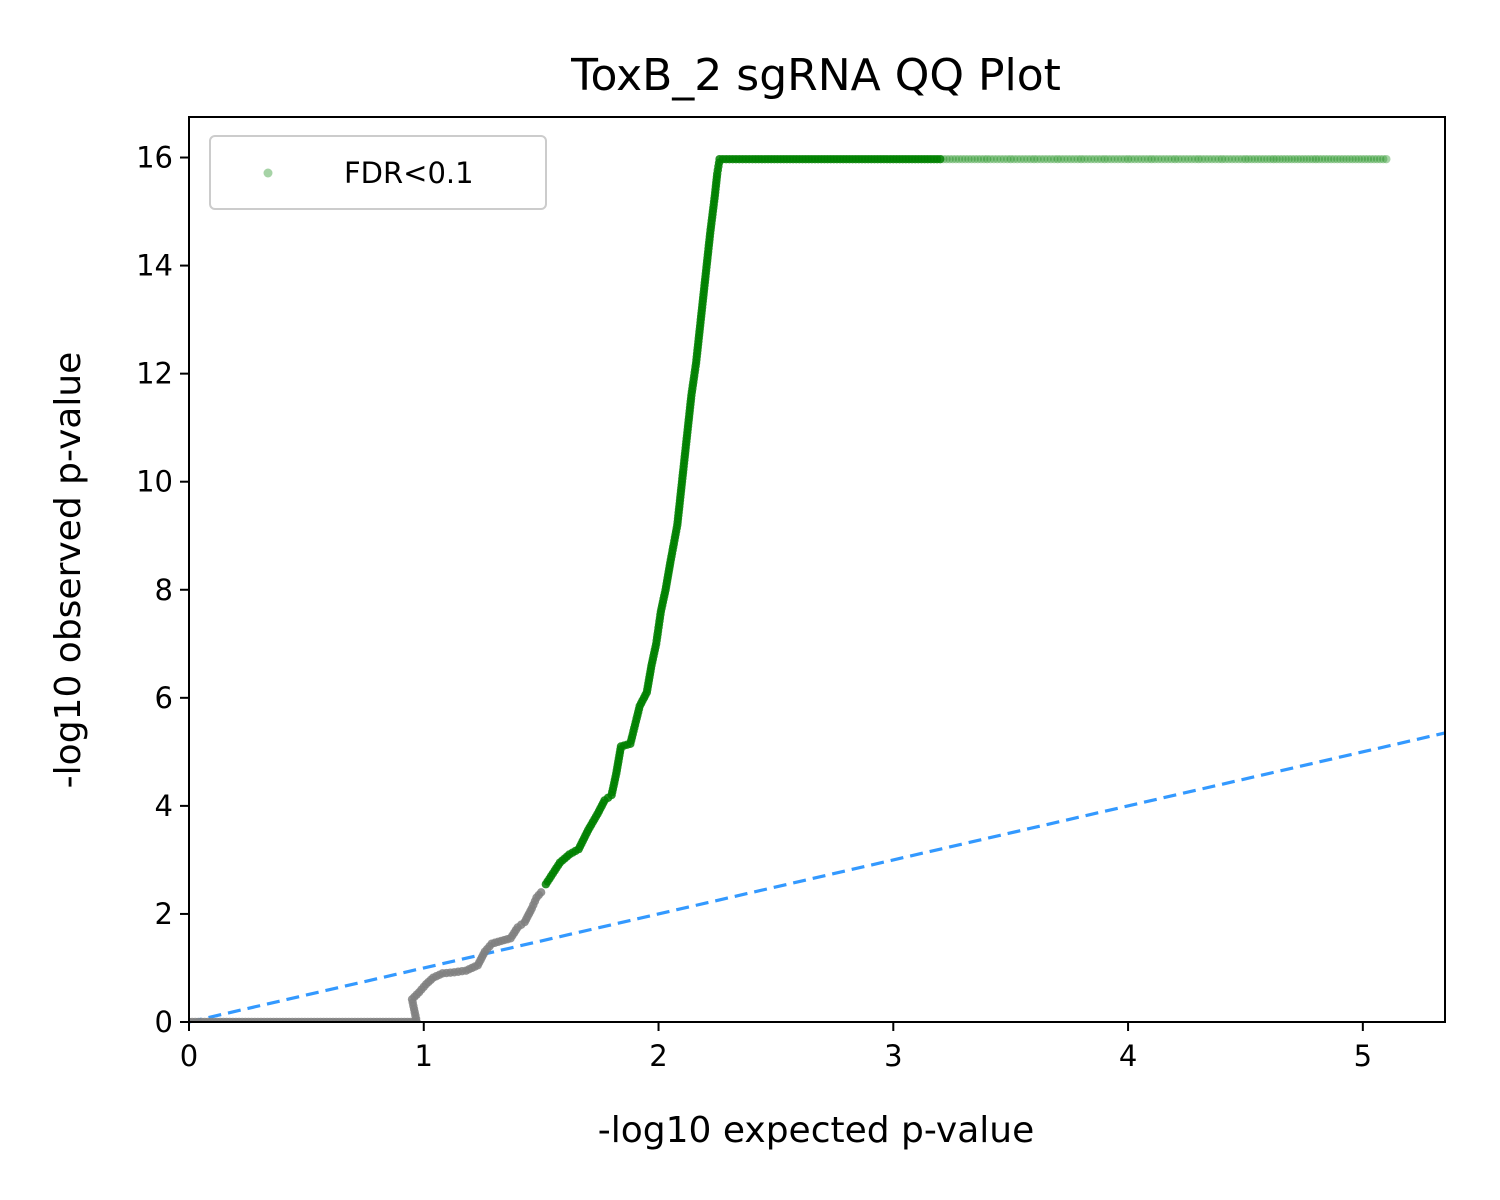 The height and width of the screenshot is (1200, 1500). Describe the element at coordinates (154, 158) in the screenshot. I see `y-tick-label: 16` at that location.